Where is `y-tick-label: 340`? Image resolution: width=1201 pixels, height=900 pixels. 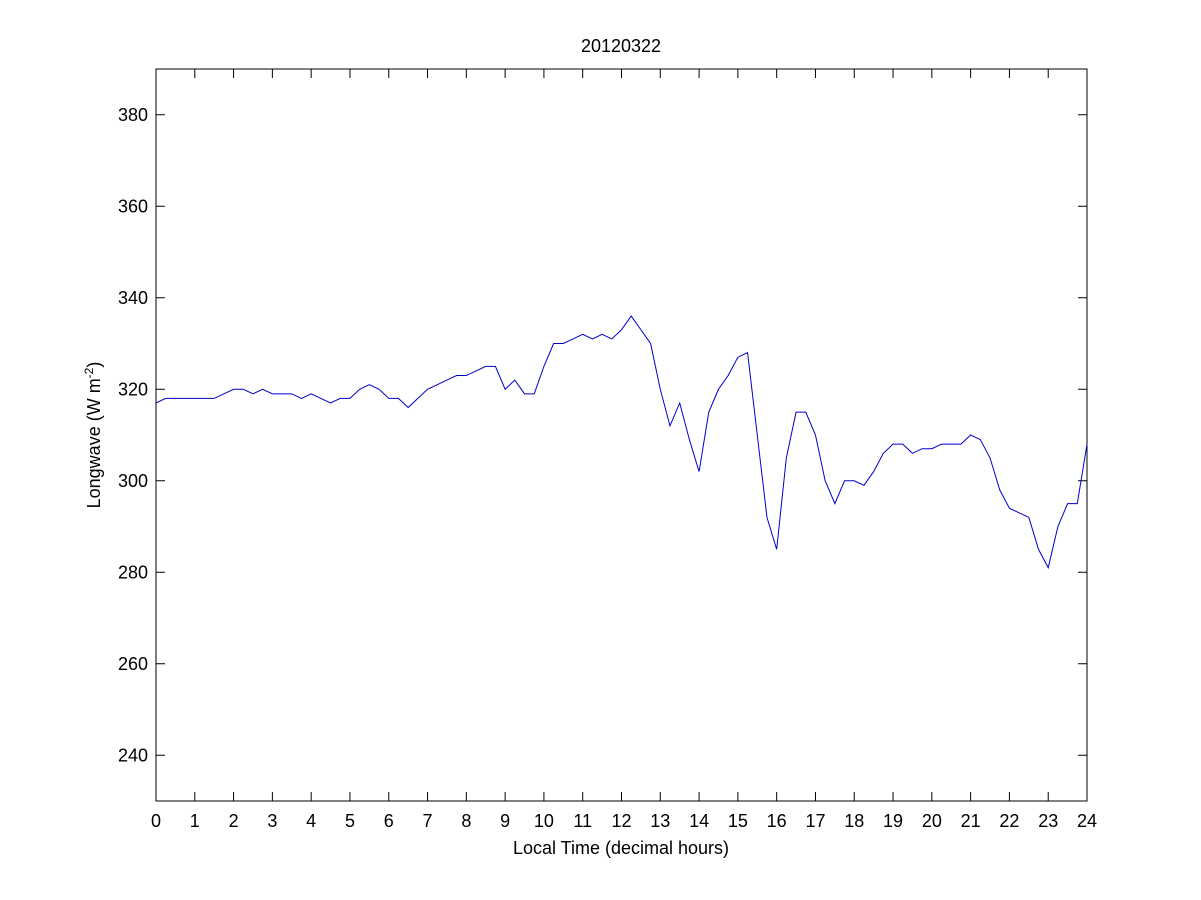
y-tick-label: 340 is located at coordinates (133, 298).